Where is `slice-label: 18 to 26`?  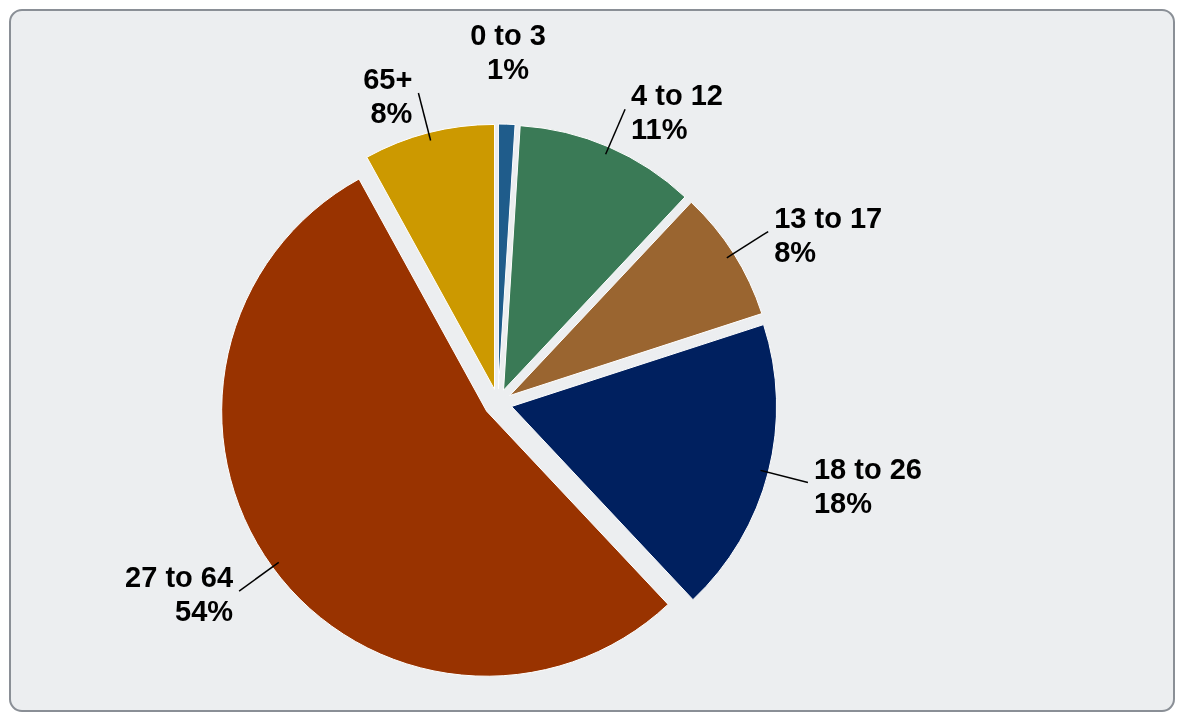
slice-label: 18 to 26 is located at coordinates (867, 468).